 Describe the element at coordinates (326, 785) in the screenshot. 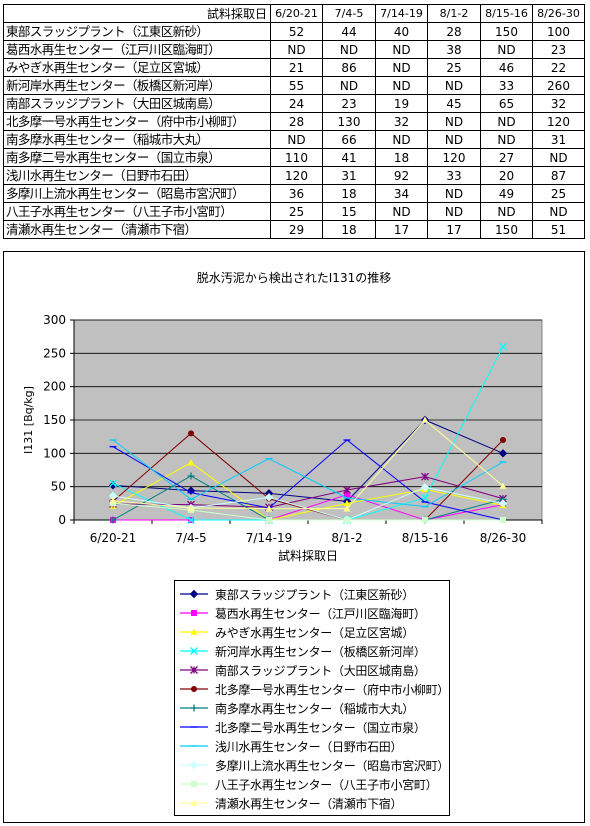

I see `legend-label: 八王子水再生センター（八王子市小宮町）` at that location.